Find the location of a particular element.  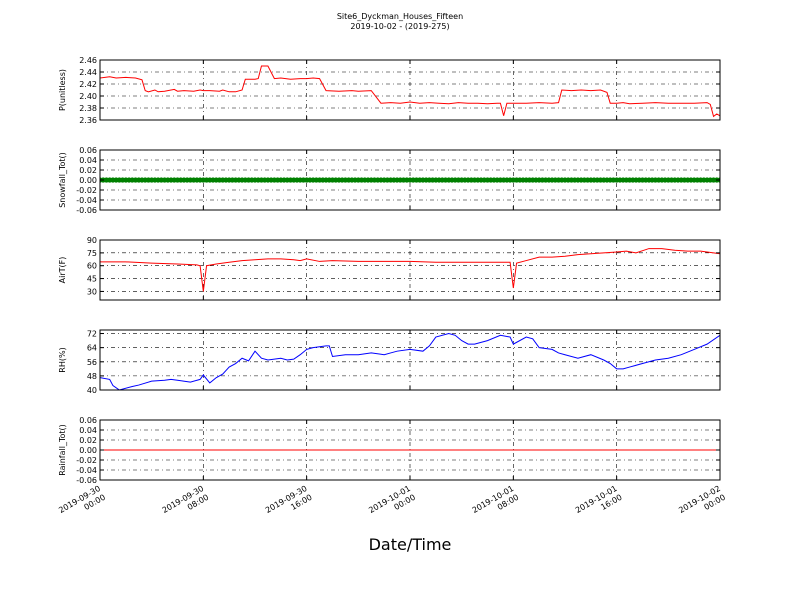

subplot-3: 30 45 60 75 90 AirT(F) is located at coordinates (389, 268).